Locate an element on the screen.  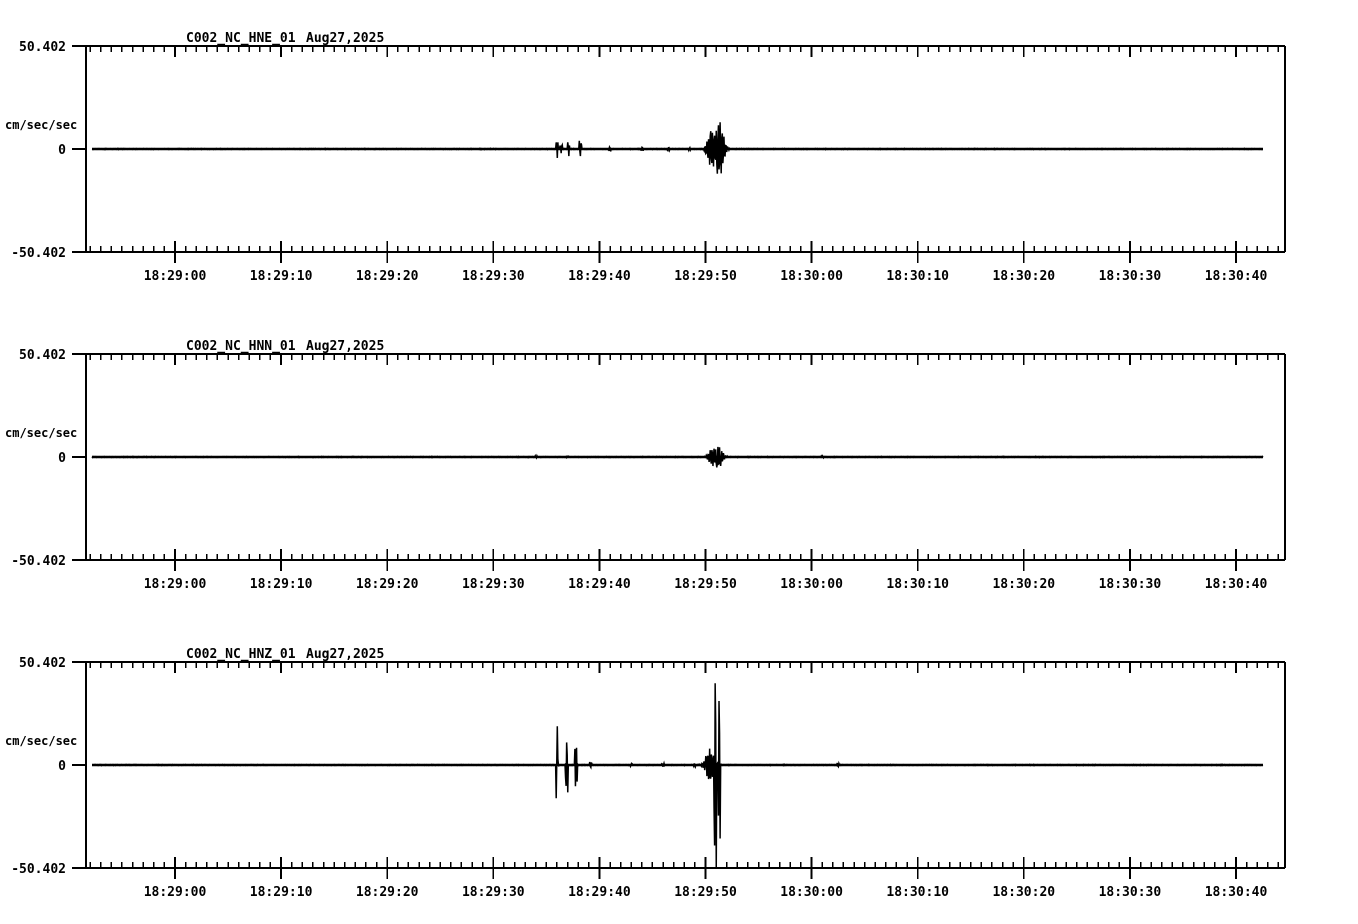
panel-title-channel: C002_NC_HNE_01 is located at coordinates (241, 38).